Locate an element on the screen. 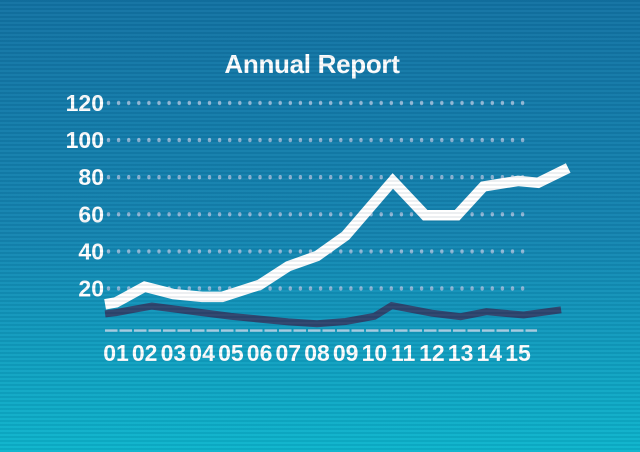 The height and width of the screenshot is (452, 640). x-axis-tick-label: 14 is located at coordinates (490, 353).